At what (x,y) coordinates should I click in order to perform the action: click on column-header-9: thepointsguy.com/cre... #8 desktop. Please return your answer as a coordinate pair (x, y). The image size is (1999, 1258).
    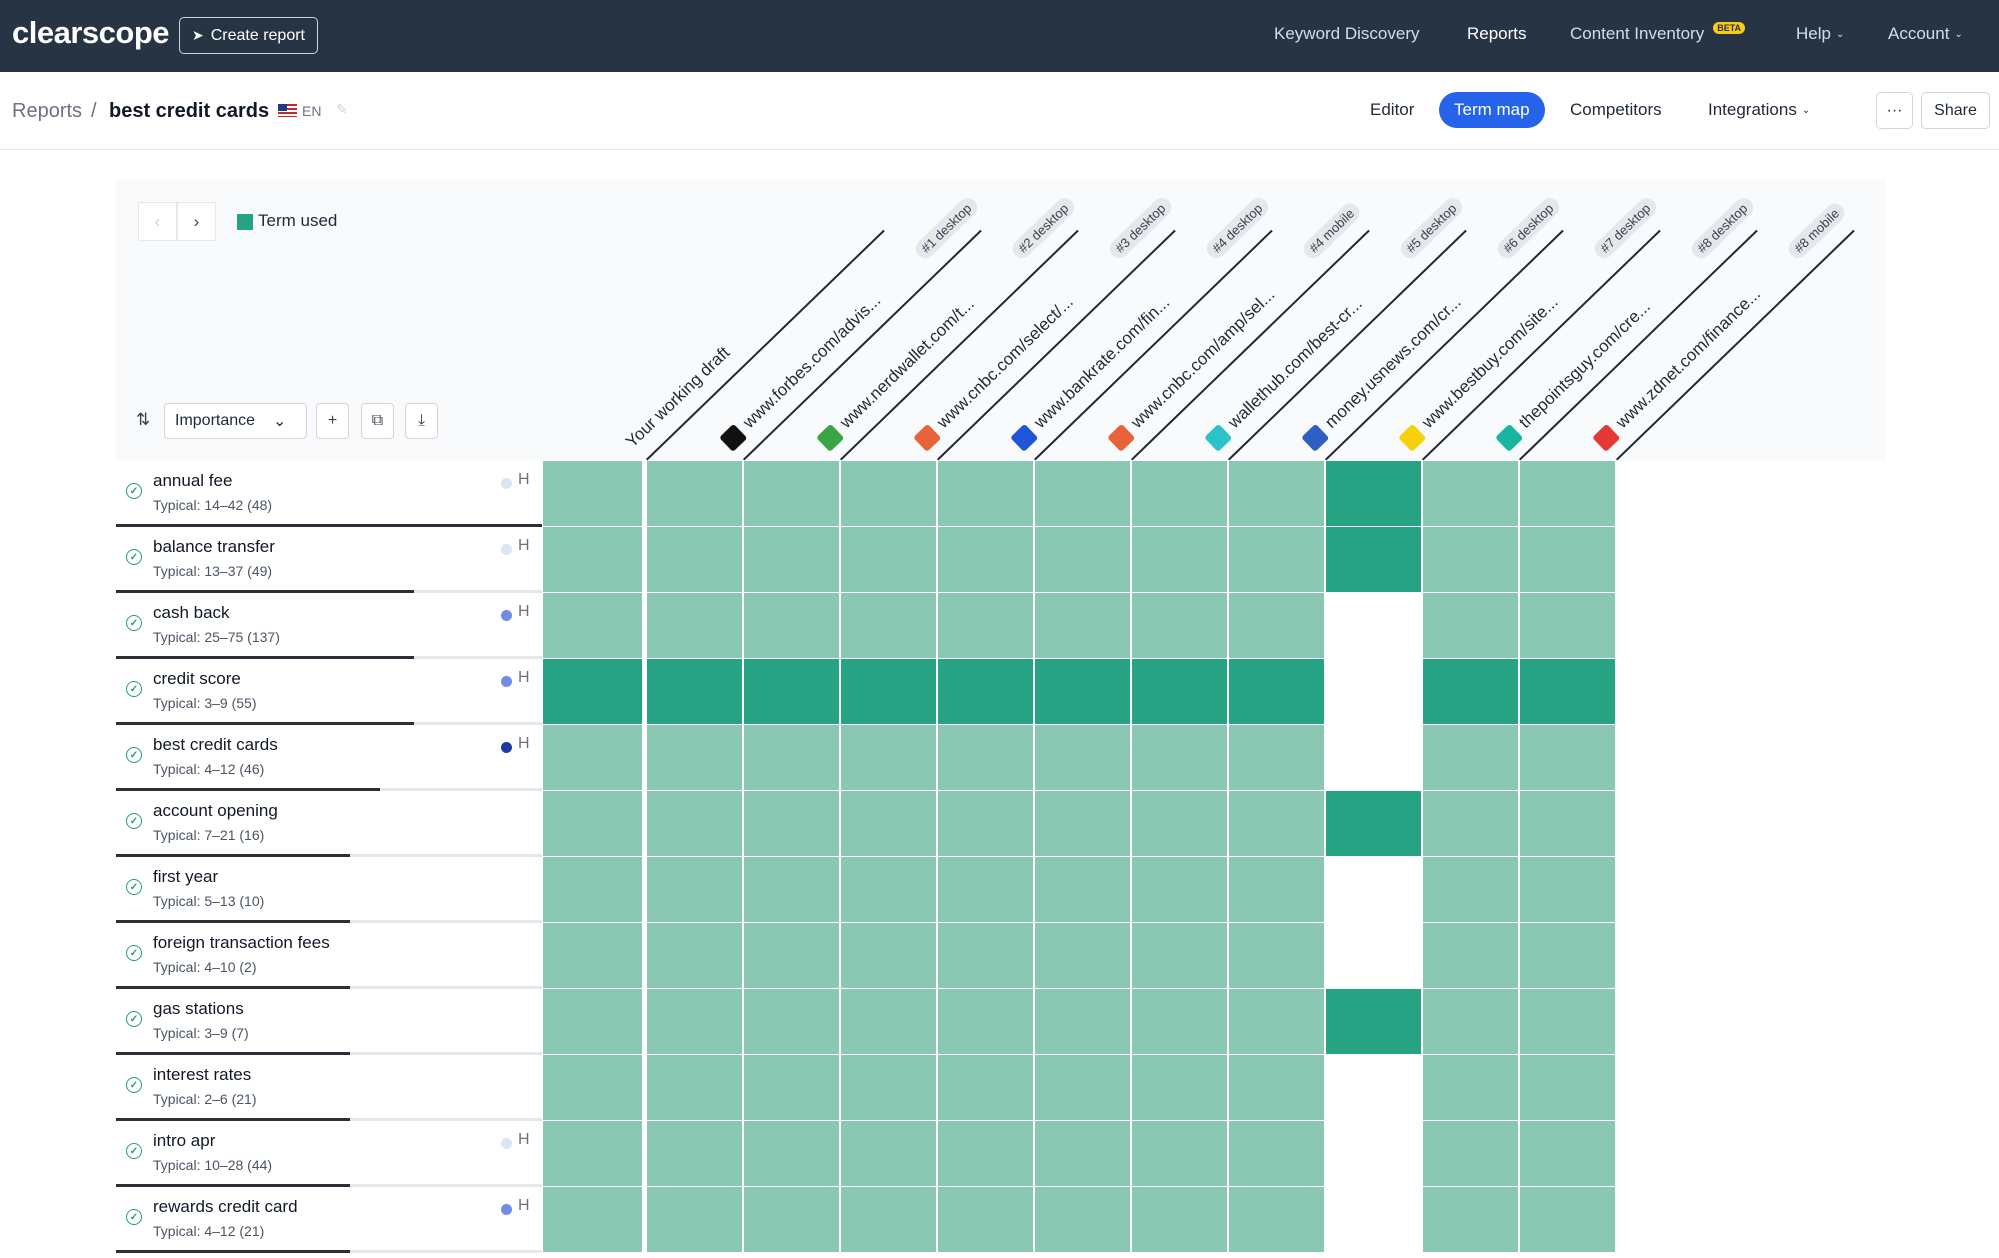
    Looking at the image, I should click on (1626, 327).